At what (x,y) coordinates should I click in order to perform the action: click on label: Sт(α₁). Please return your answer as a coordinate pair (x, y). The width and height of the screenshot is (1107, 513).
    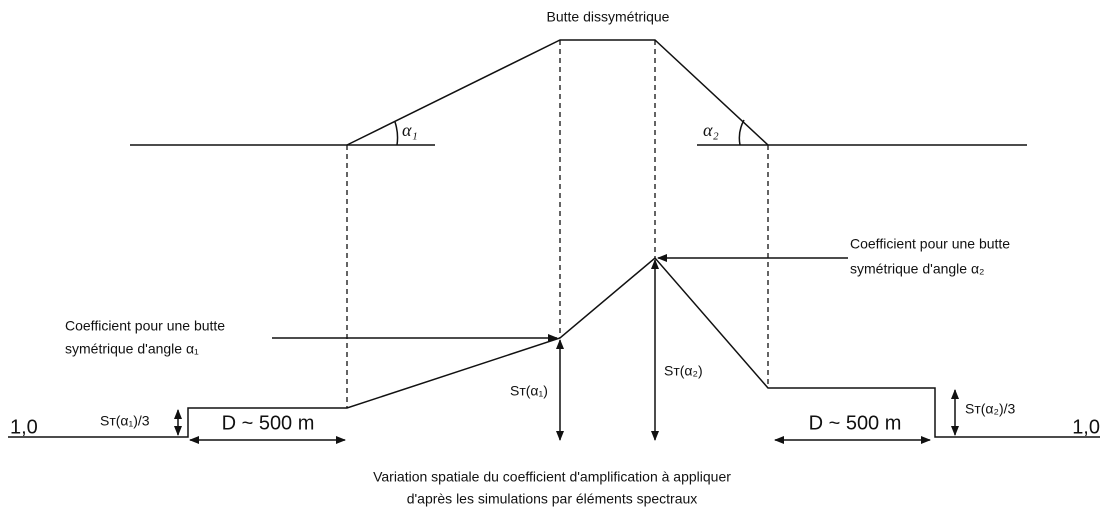
    Looking at the image, I should click on (529, 391).